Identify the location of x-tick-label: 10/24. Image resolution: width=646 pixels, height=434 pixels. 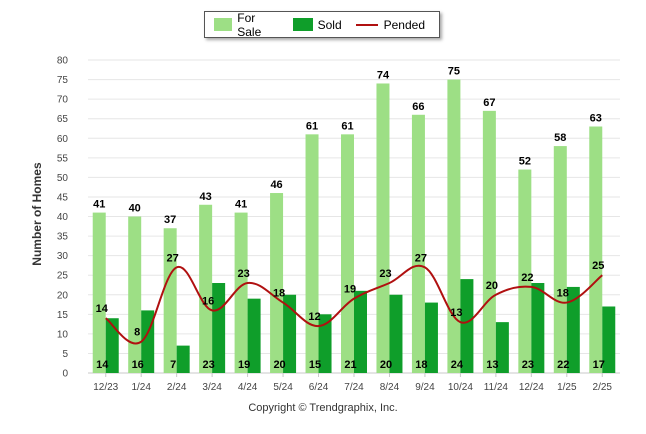
(460, 387).